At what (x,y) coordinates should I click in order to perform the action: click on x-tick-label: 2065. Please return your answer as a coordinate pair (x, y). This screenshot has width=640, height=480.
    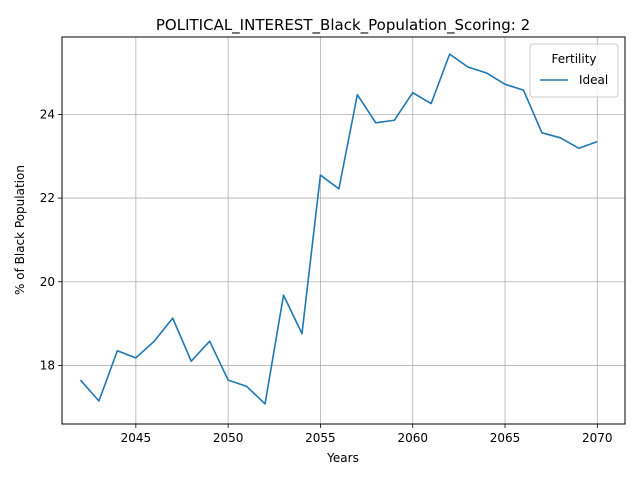
    Looking at the image, I should click on (505, 438).